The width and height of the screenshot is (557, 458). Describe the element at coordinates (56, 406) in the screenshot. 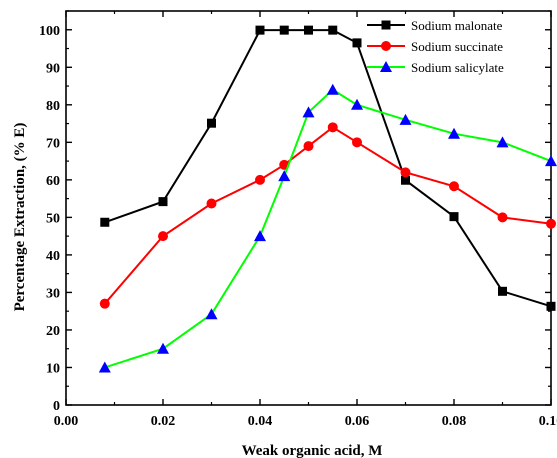

I see `y-tick-label: 0` at that location.